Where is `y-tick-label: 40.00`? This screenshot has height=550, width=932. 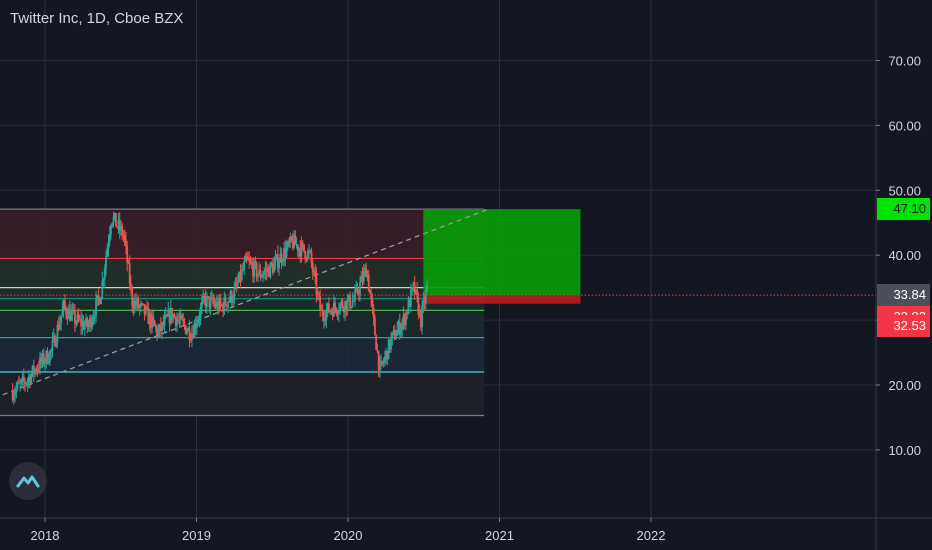 y-tick-label: 40.00 is located at coordinates (904, 255).